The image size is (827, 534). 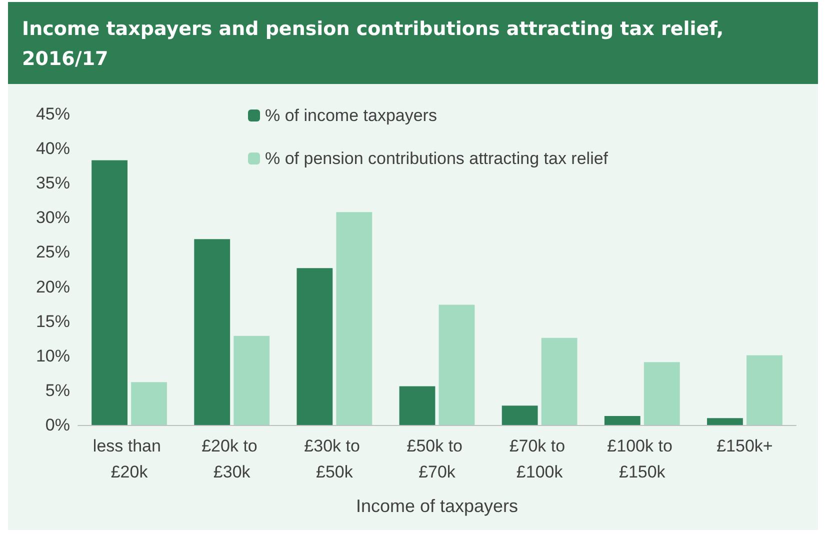 What do you see at coordinates (436, 158) in the screenshot?
I see `legend-label: % of pension contributions attracting tax relief` at bounding box center [436, 158].